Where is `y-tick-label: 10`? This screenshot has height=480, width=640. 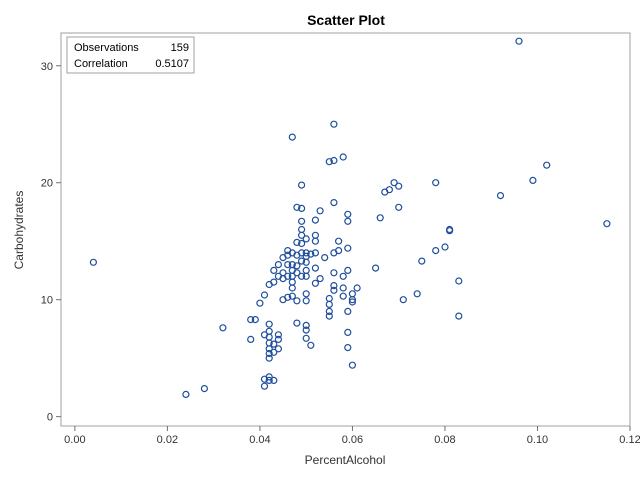
y-tick-label: 10 is located at coordinates (47, 301).